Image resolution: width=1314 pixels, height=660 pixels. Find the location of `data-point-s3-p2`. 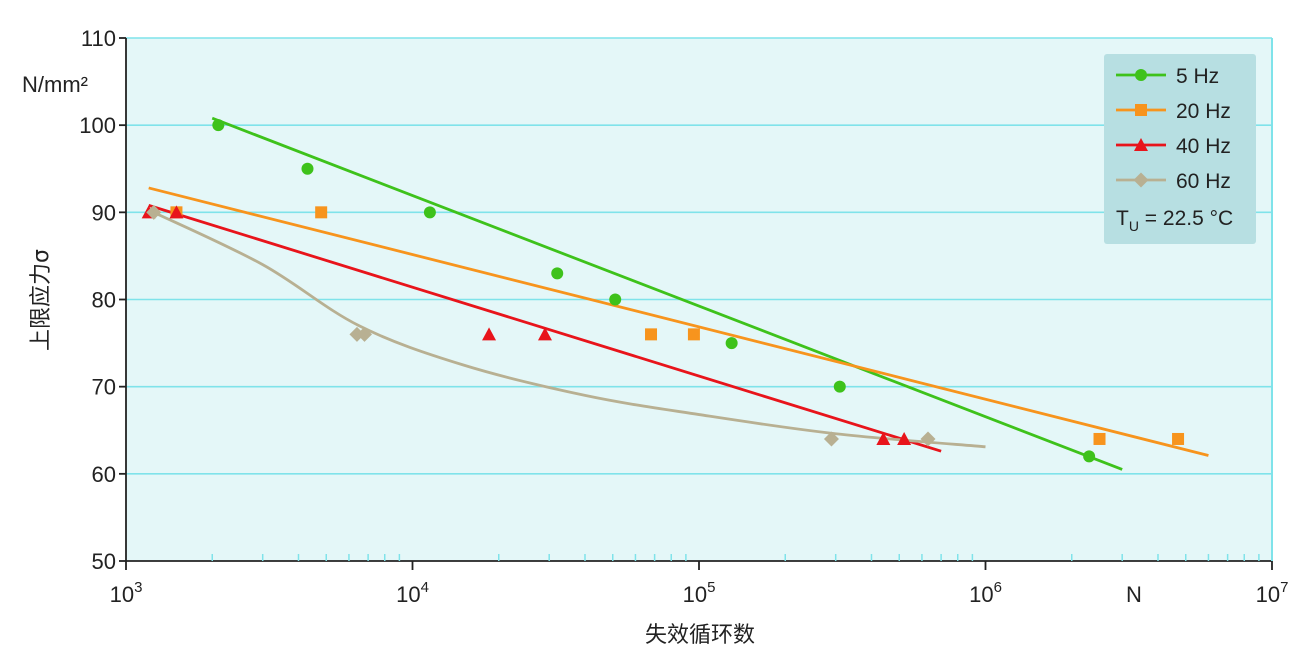

data-point-s3-p2 is located at coordinates (365, 334).